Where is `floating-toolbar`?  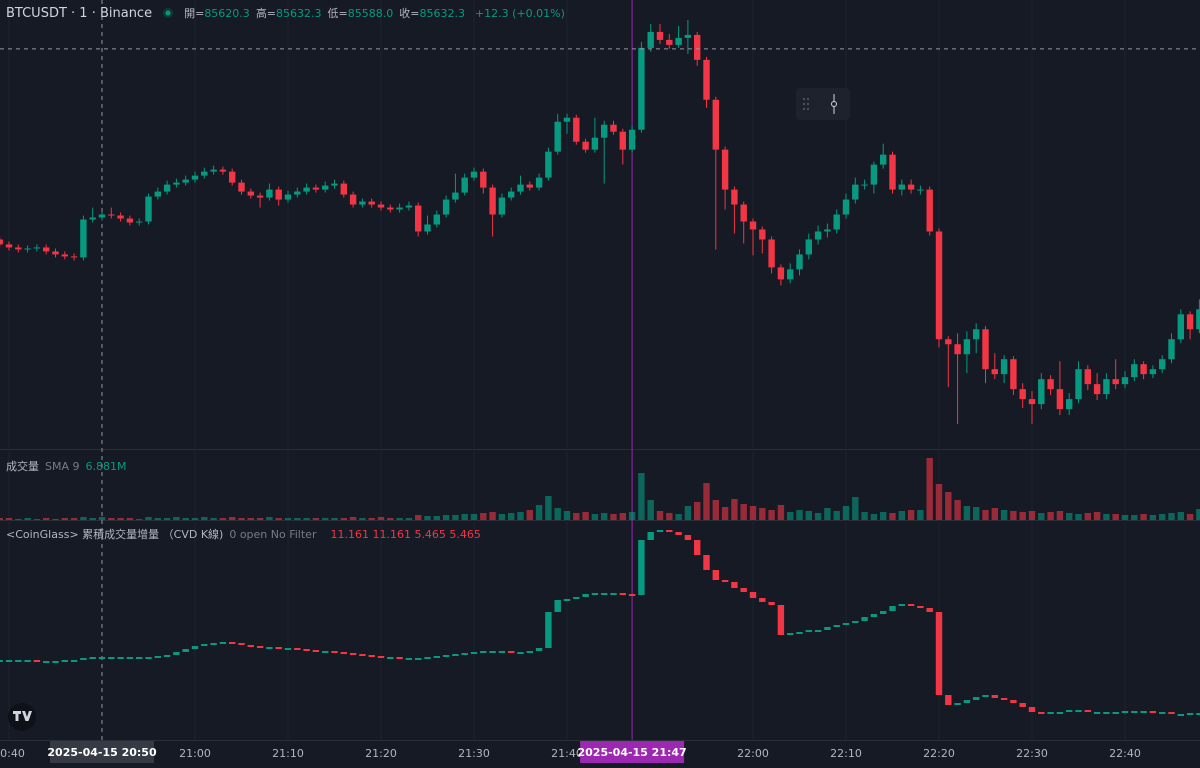
floating-toolbar is located at coordinates (823, 104).